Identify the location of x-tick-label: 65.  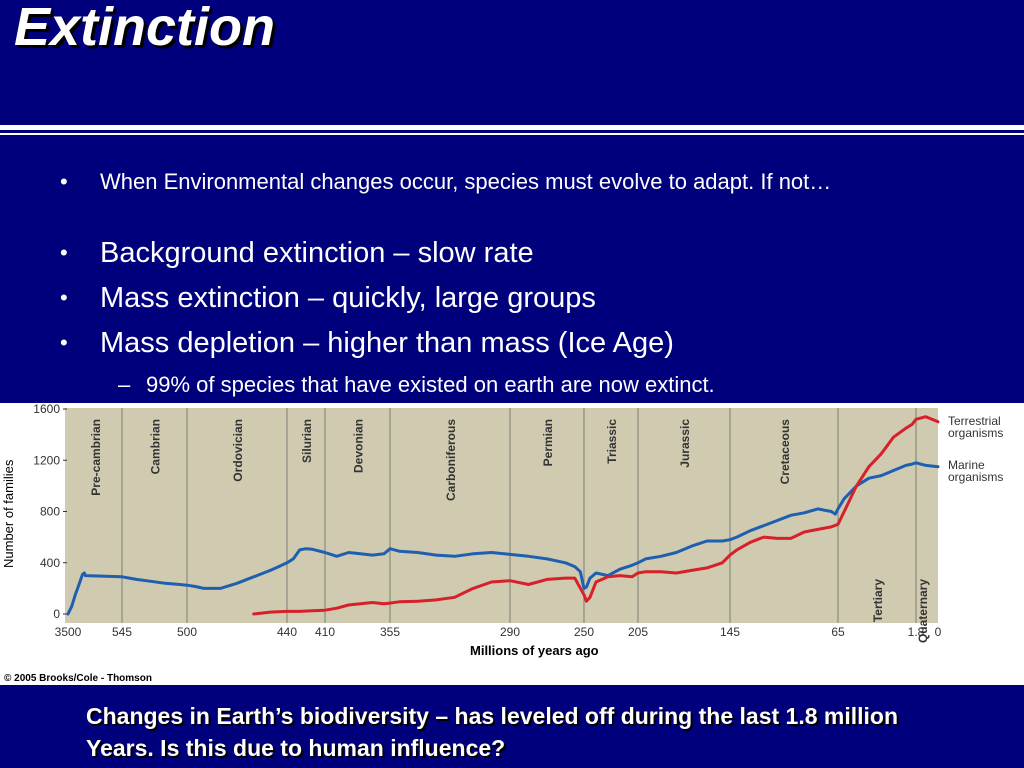
(838, 632).